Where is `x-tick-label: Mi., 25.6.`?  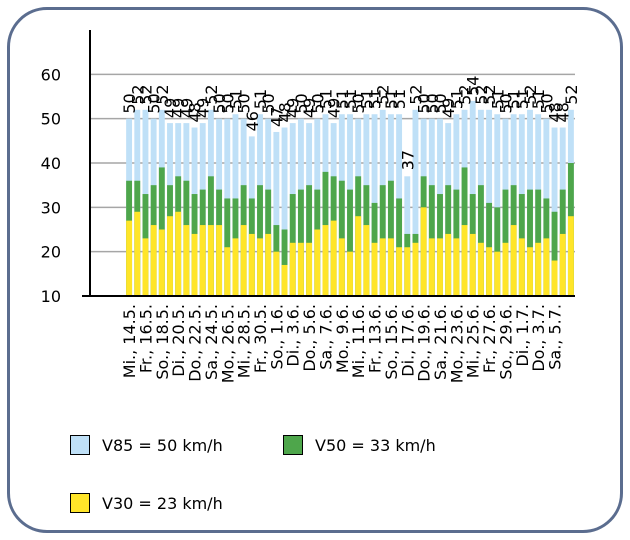
x-tick-label: Mi., 25.6. is located at coordinates (473, 341).